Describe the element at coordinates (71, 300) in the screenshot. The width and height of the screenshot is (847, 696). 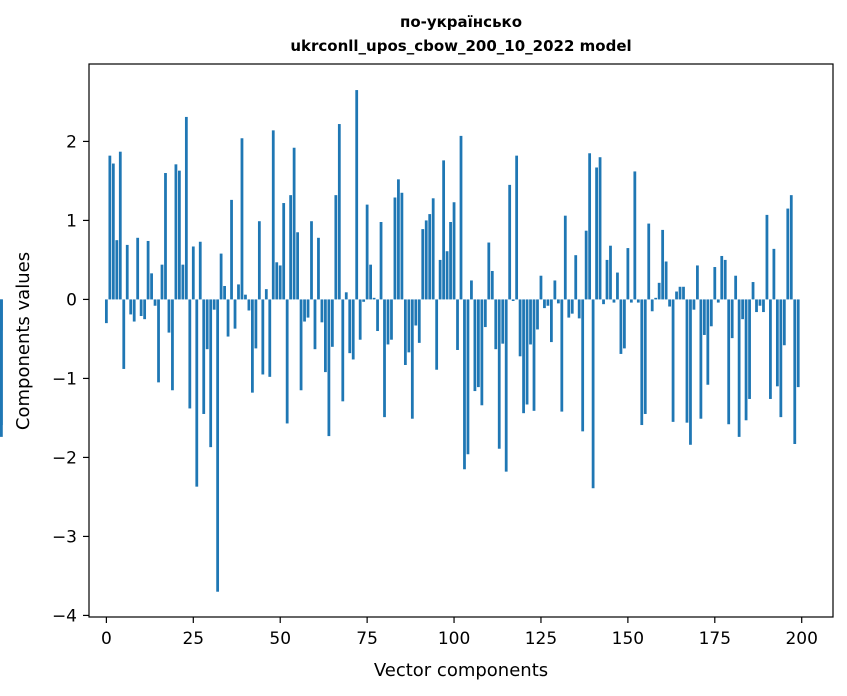
I see `y-tick-label: 0` at that location.